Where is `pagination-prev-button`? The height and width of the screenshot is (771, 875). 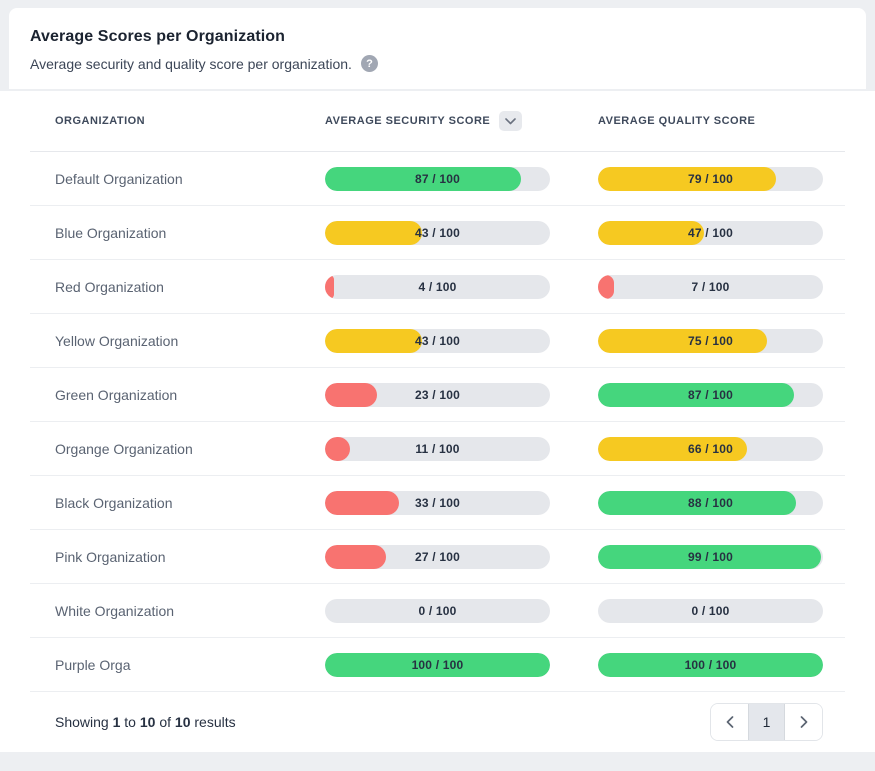 pagination-prev-button is located at coordinates (729, 722).